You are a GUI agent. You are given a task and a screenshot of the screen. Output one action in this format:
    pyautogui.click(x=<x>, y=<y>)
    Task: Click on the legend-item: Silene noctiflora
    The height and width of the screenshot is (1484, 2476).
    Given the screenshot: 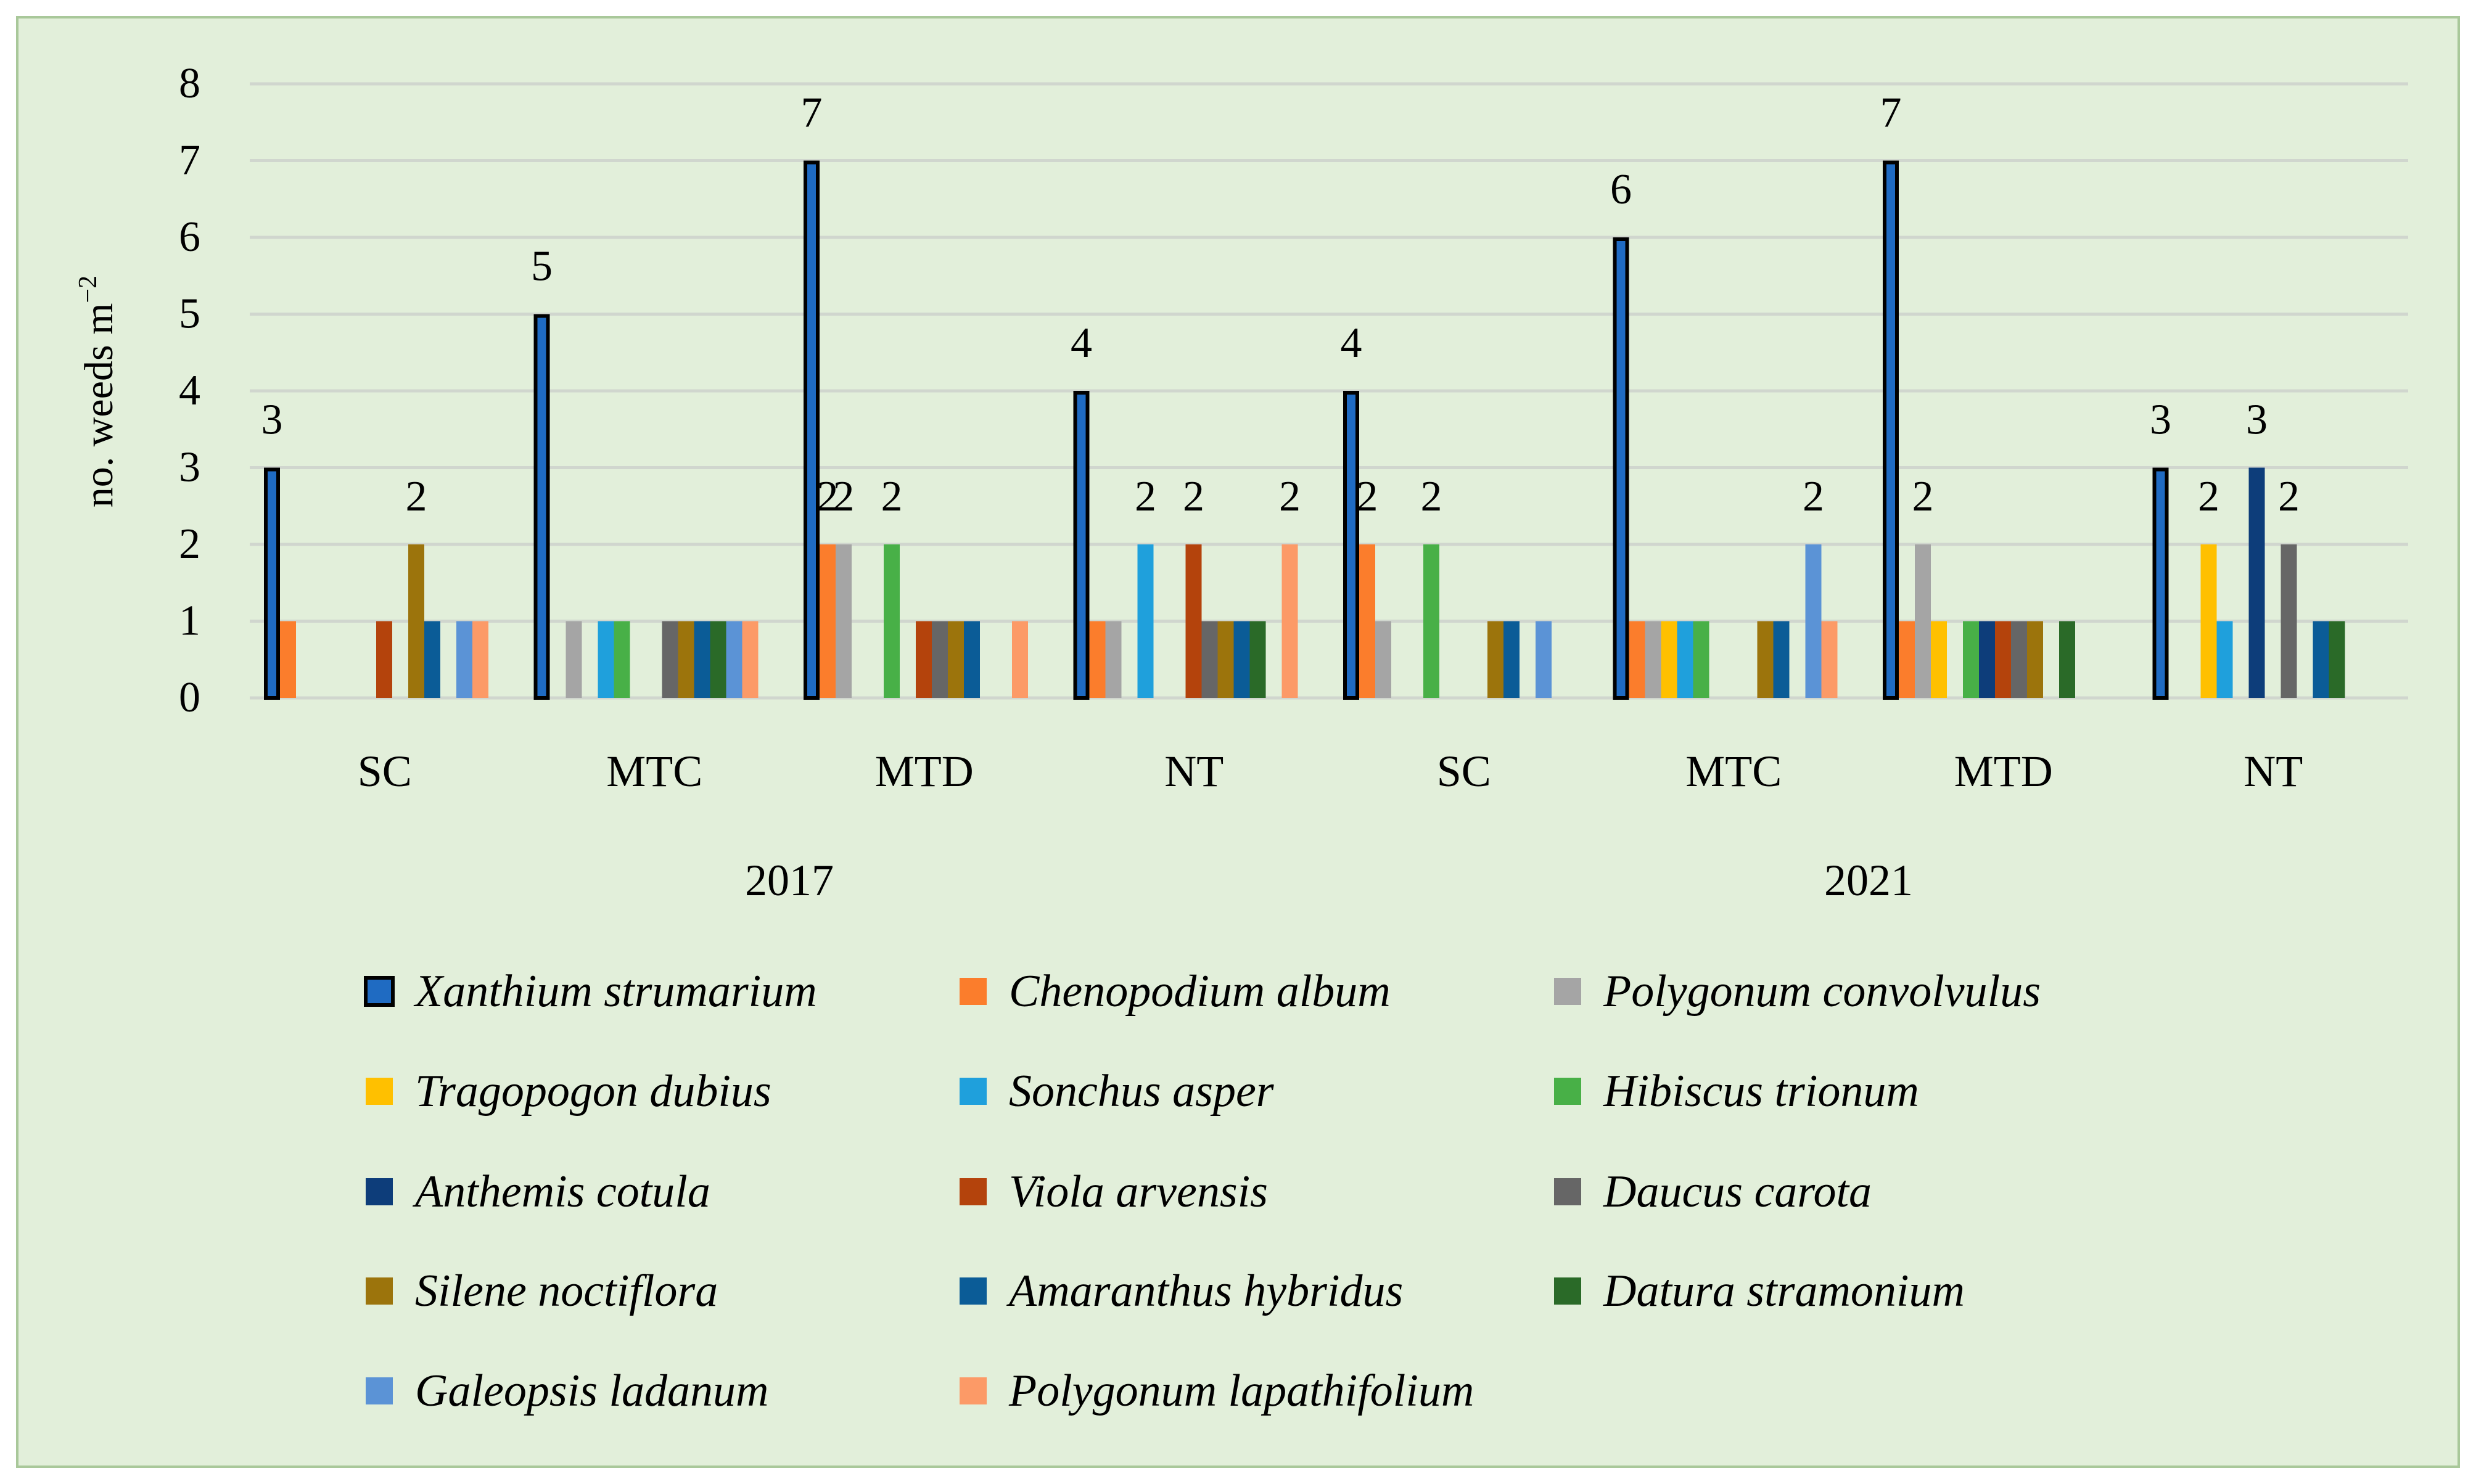 What is the action you would take?
    pyautogui.click(x=542, y=1291)
    